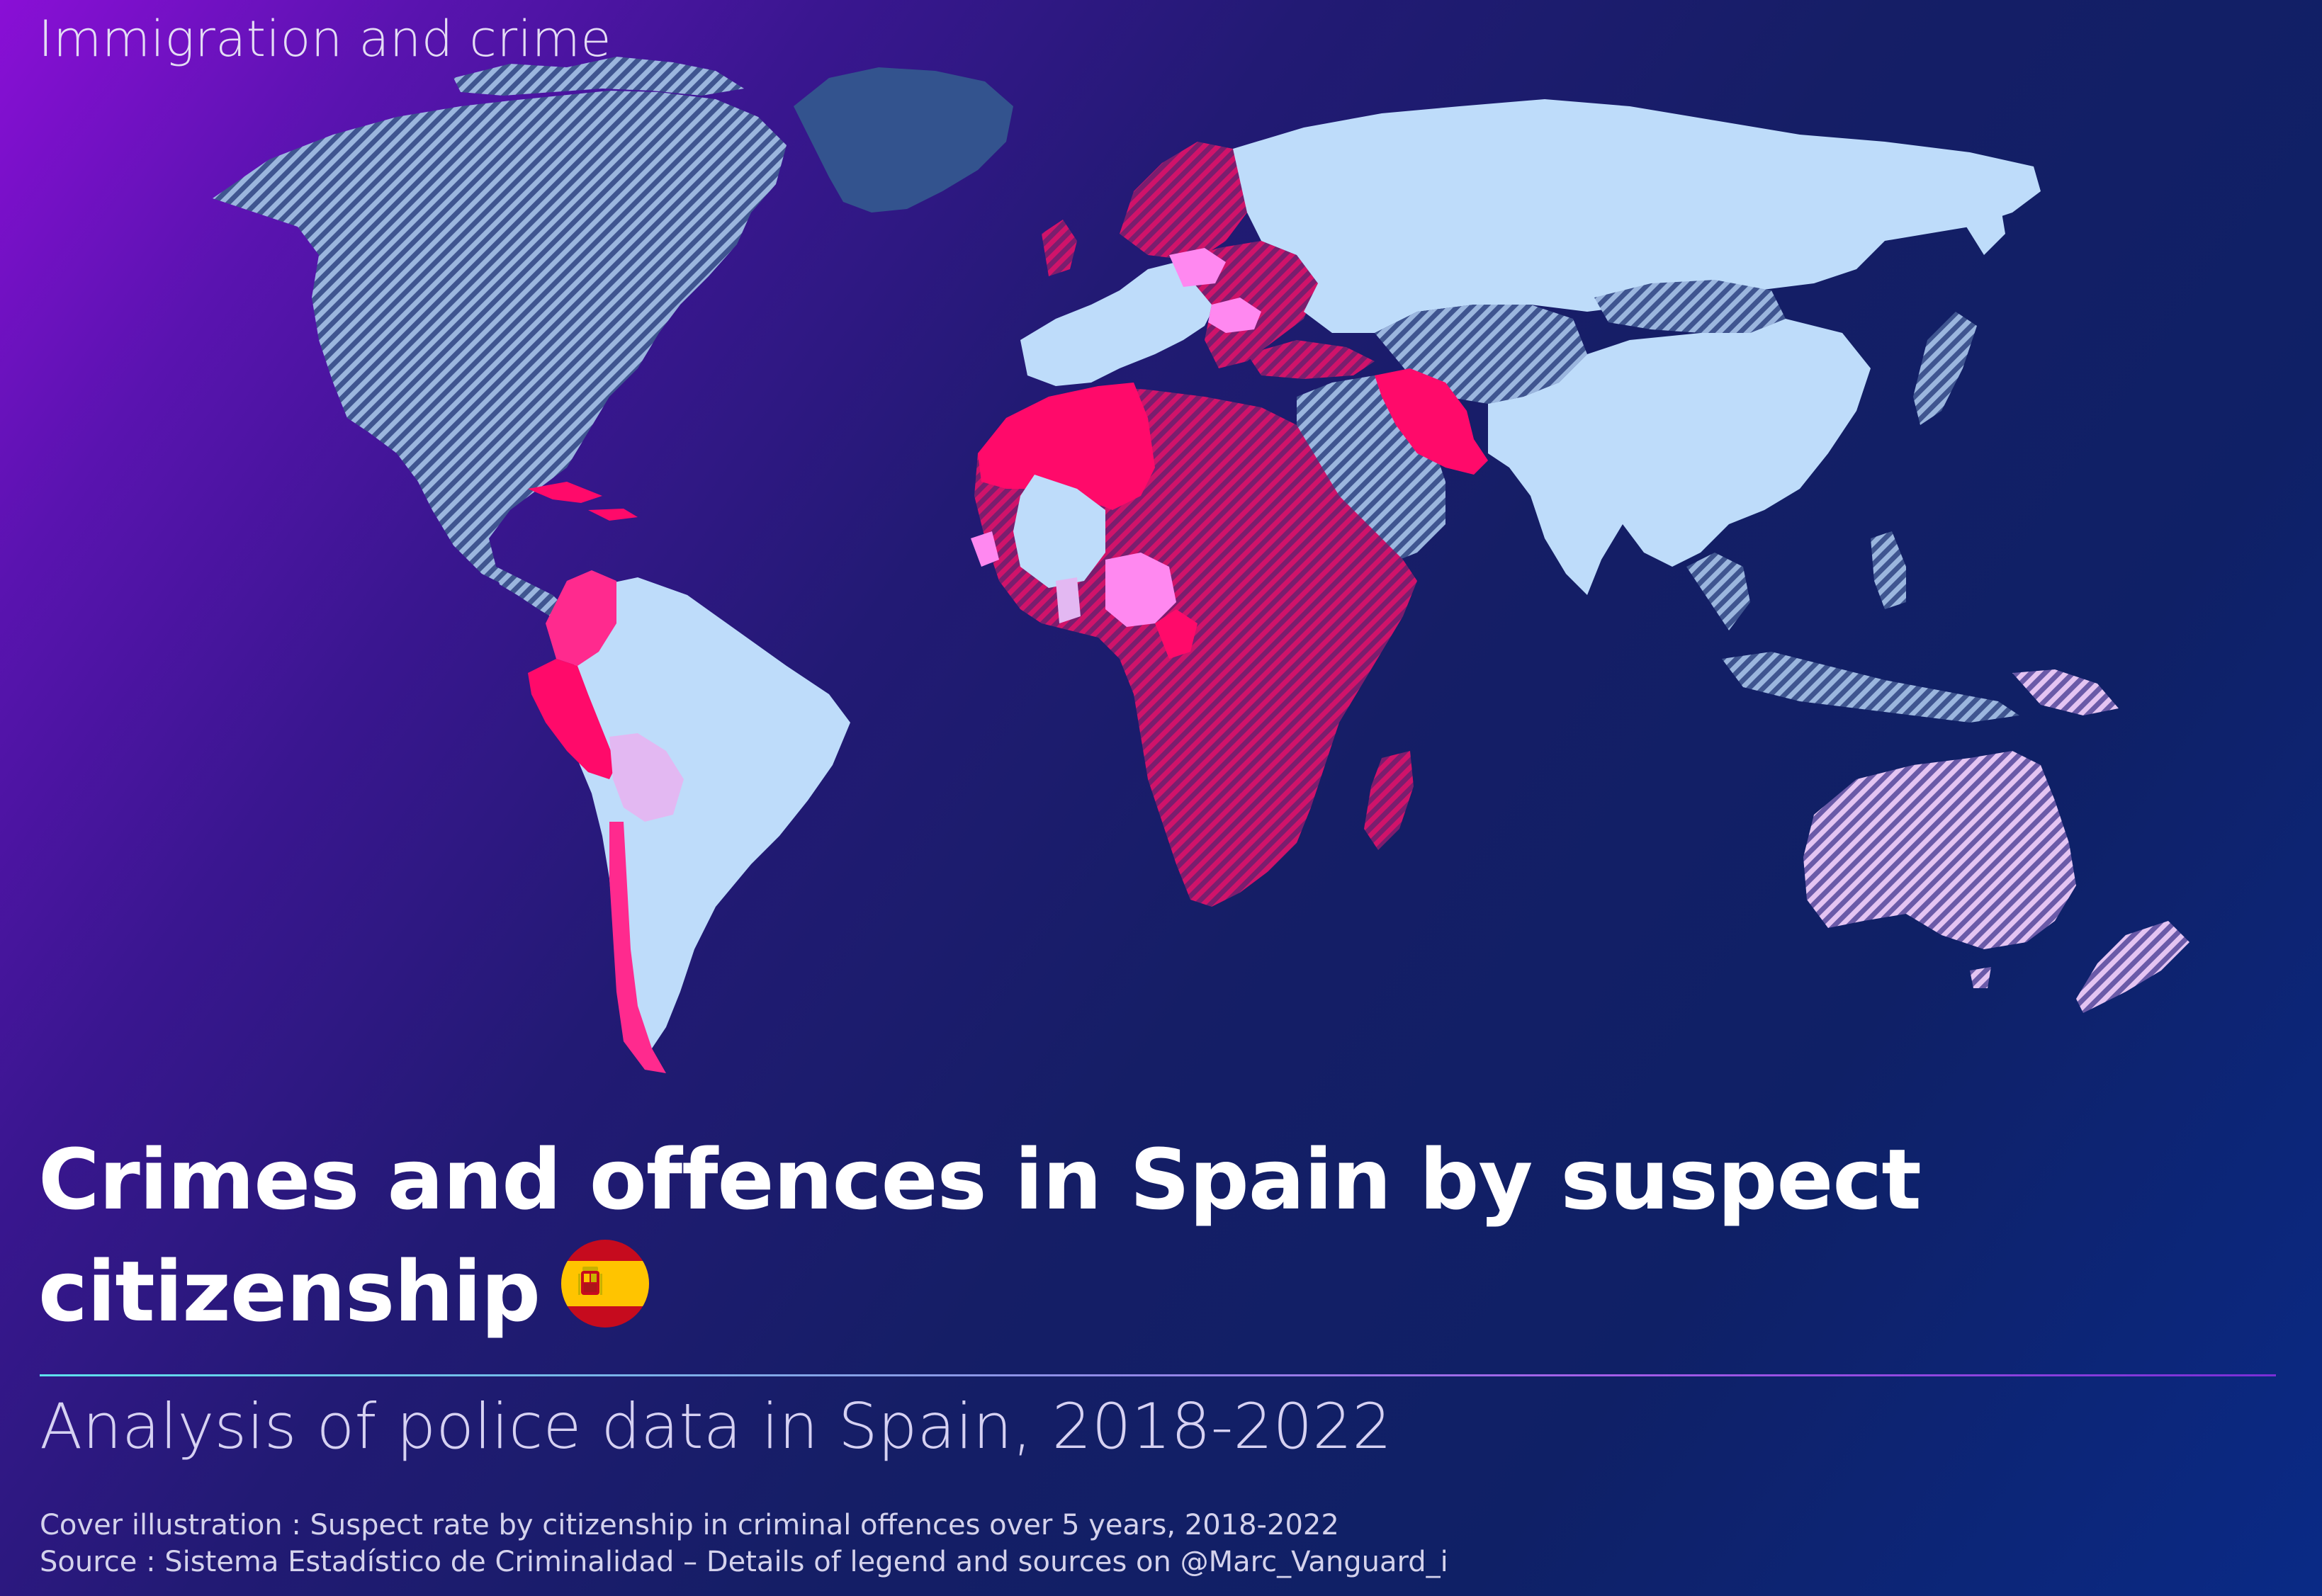 This screenshot has width=2322, height=1596. Describe the element at coordinates (1986, 223) in the screenshot. I see `kamchatka-coast` at that location.